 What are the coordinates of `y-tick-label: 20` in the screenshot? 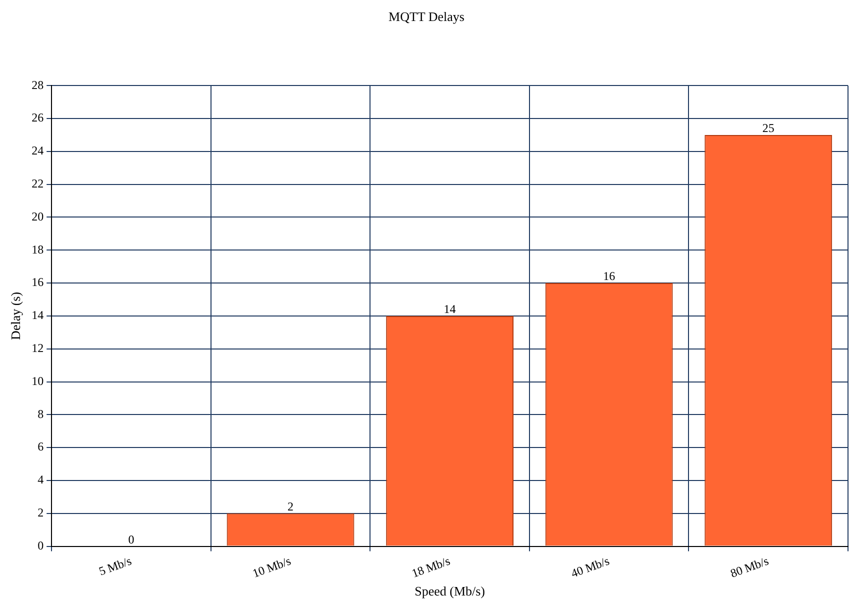 It's located at (38, 216).